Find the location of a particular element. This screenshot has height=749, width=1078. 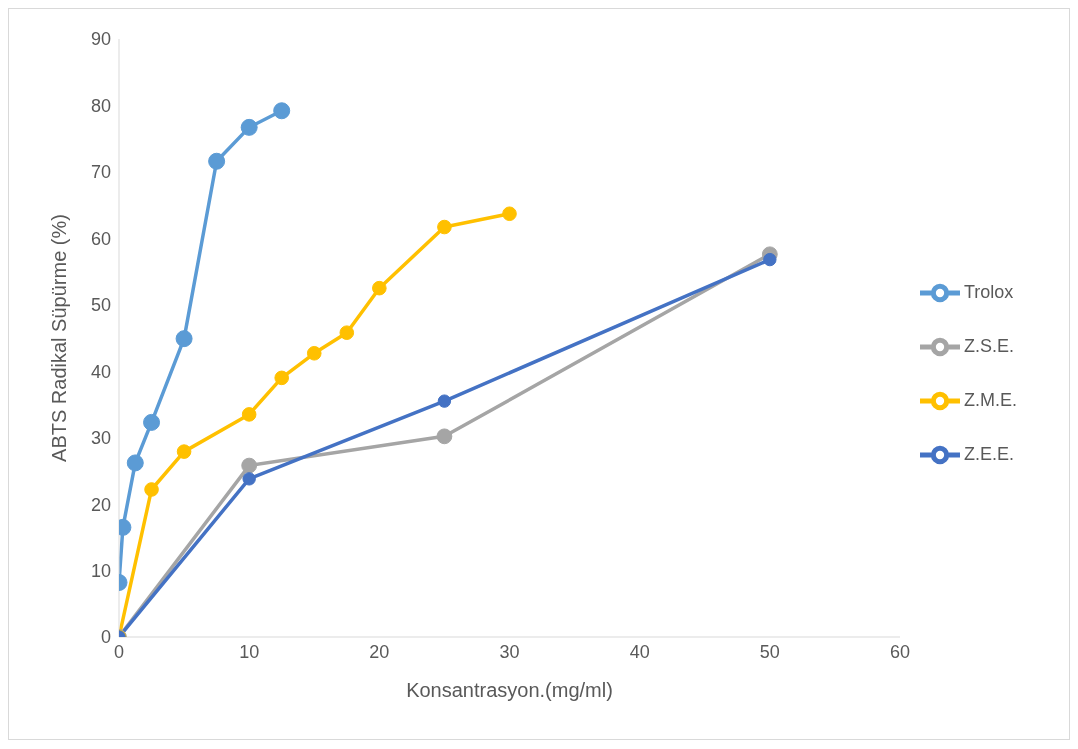

y-tick-label: 90 is located at coordinates (100, 39).